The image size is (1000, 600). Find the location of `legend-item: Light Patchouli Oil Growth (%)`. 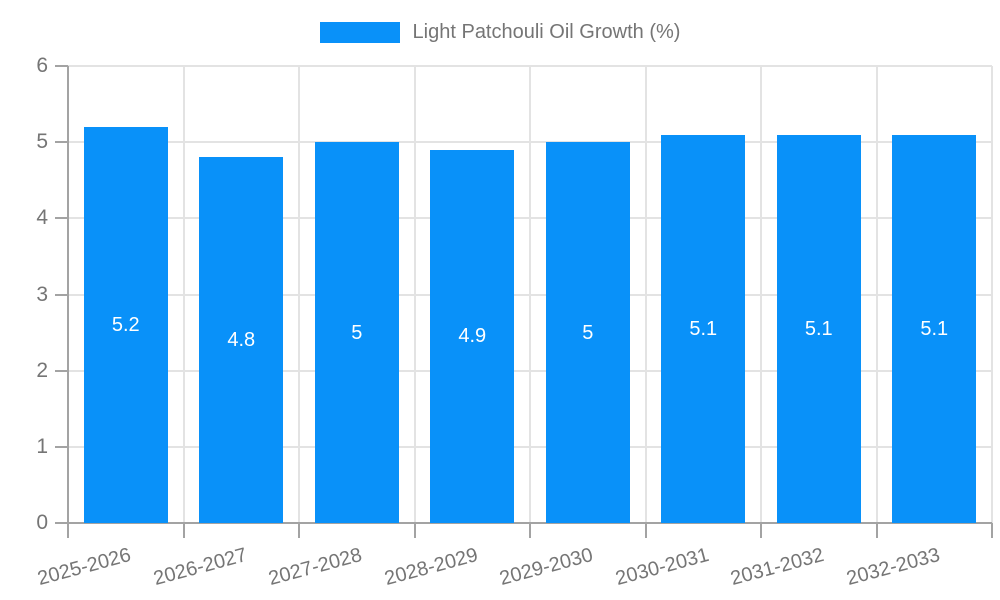

legend-item: Light Patchouli Oil Growth (%) is located at coordinates (500, 32).